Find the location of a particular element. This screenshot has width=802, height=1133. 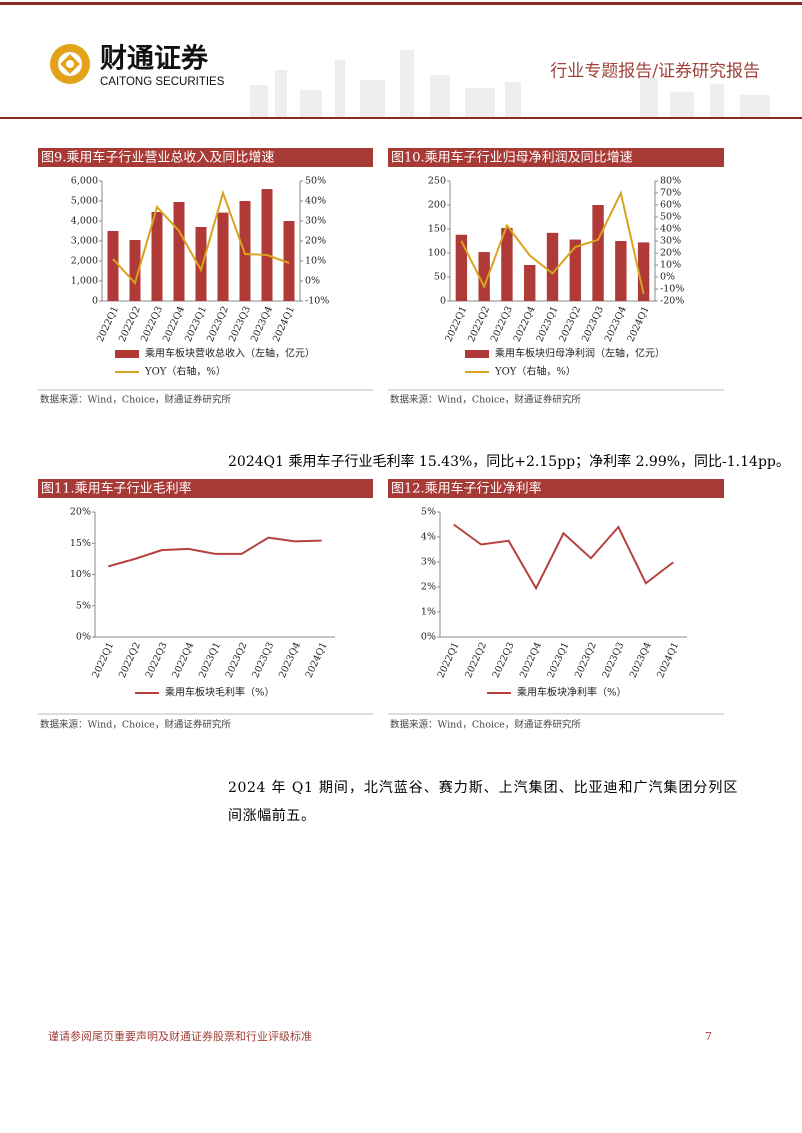

top-rule is located at coordinates (401, 3).